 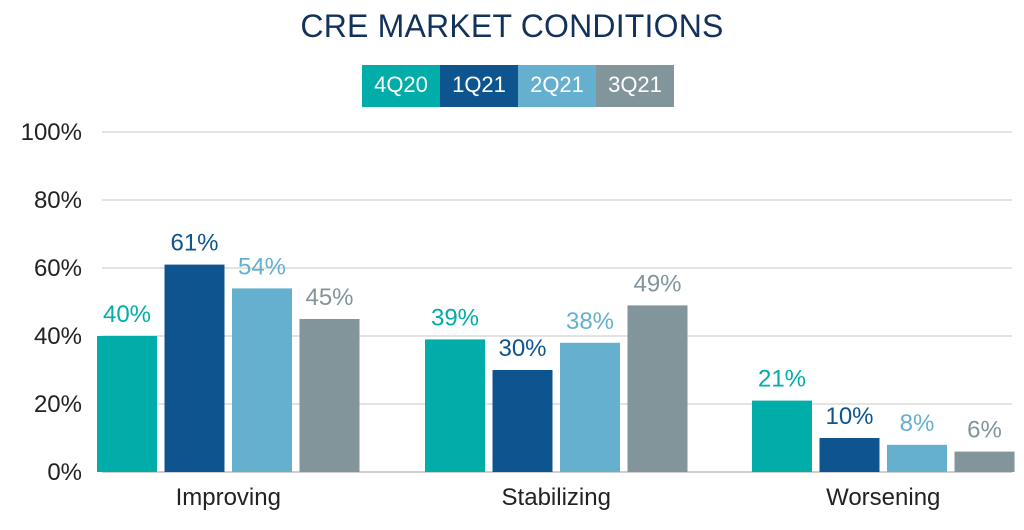 I want to click on data-label: 30%, so click(x=522, y=348).